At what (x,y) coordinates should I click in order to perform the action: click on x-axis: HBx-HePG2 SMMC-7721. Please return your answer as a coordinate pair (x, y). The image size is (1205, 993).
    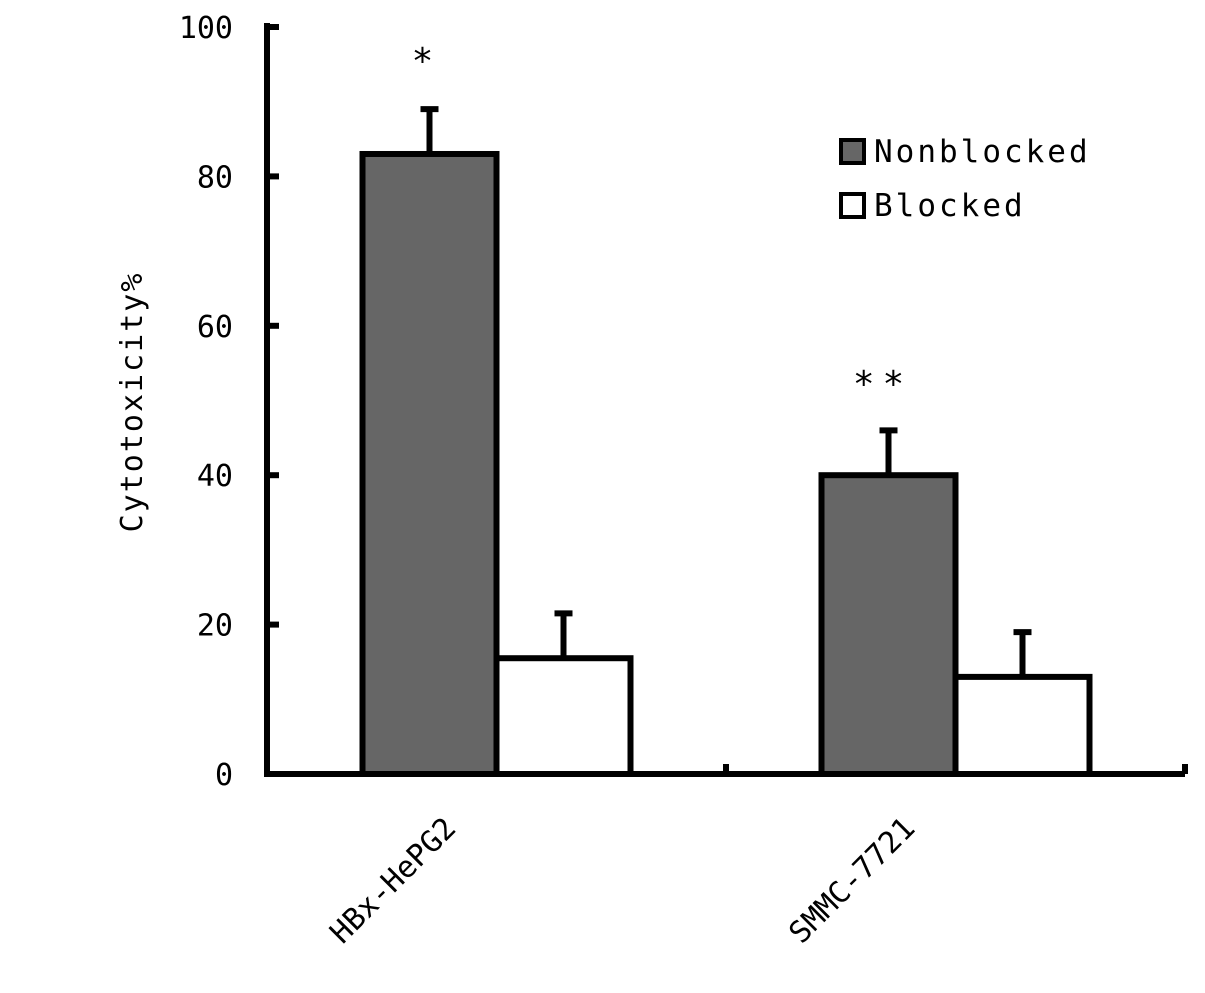
    Looking at the image, I should click on (726, 857).